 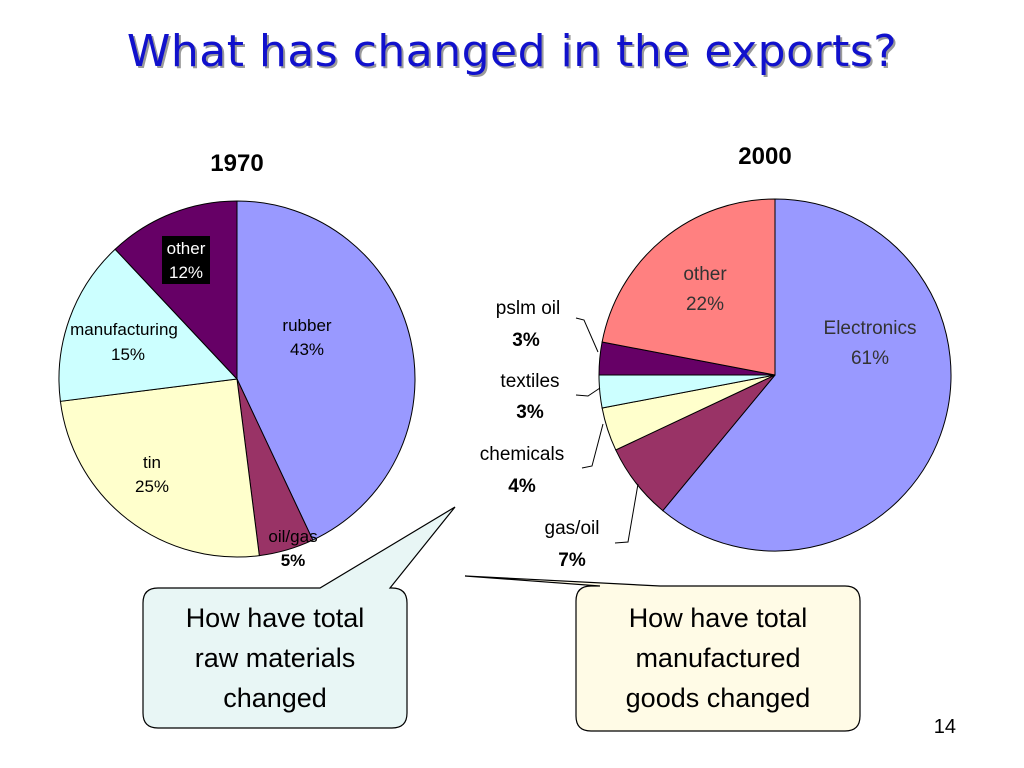 What do you see at coordinates (186, 272) in the screenshot?
I see `slice-pct-other-1970: 12%` at bounding box center [186, 272].